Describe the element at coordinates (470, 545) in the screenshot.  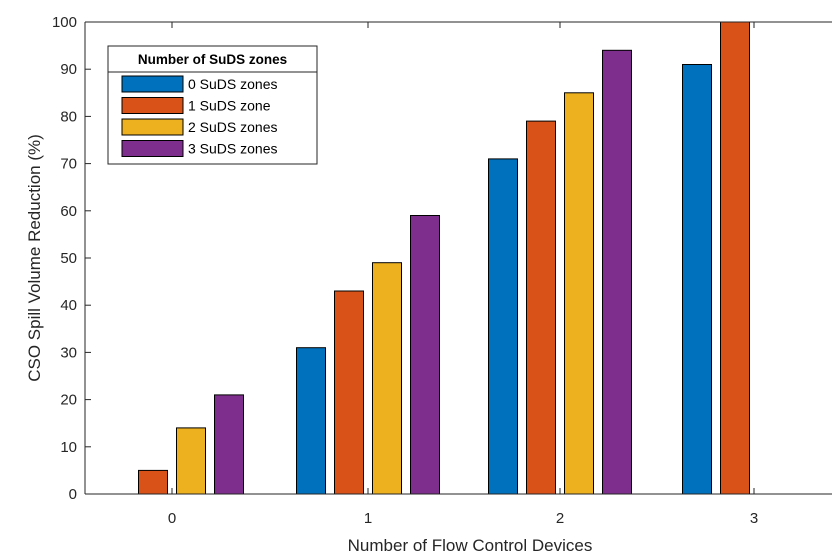
I see `x-axis-title: Number of Flow Control Devices` at that location.